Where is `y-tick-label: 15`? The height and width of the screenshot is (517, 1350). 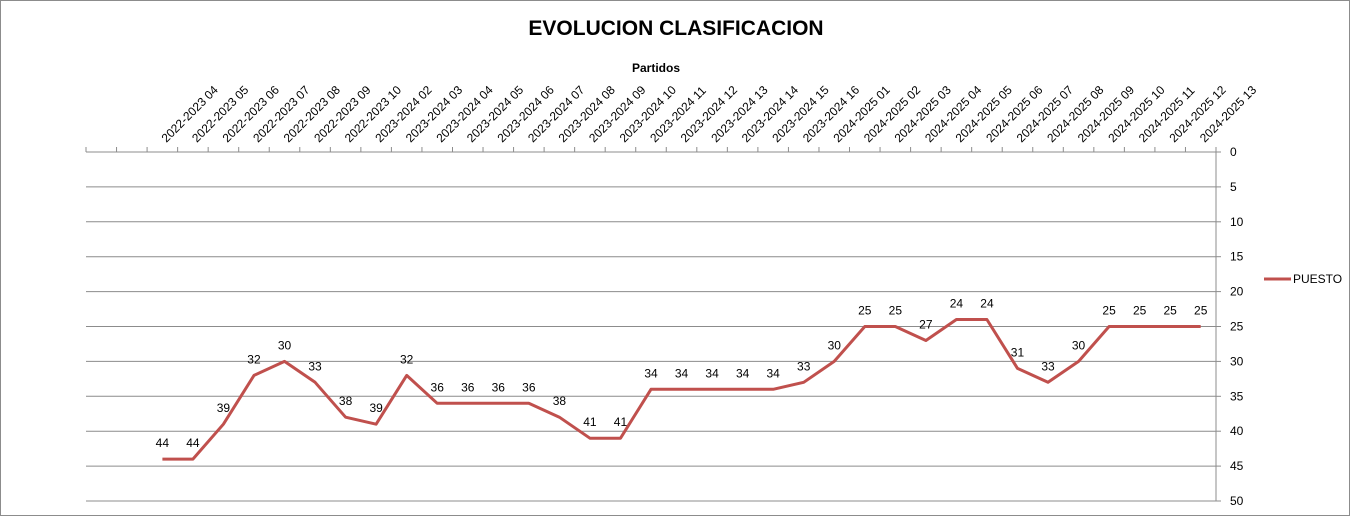 y-tick-label: 15 is located at coordinates (1237, 257).